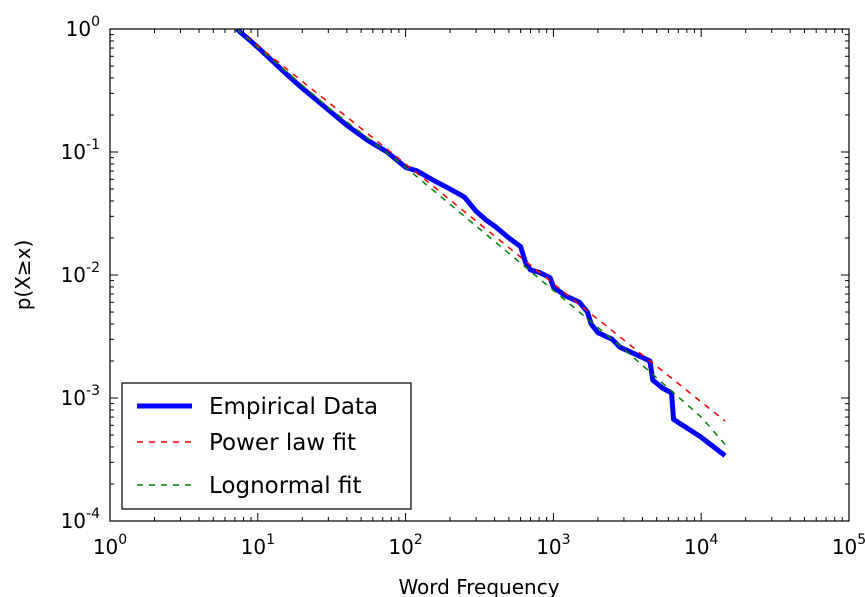  I want to click on y-tick-label: 10⁻², so click(80, 273).